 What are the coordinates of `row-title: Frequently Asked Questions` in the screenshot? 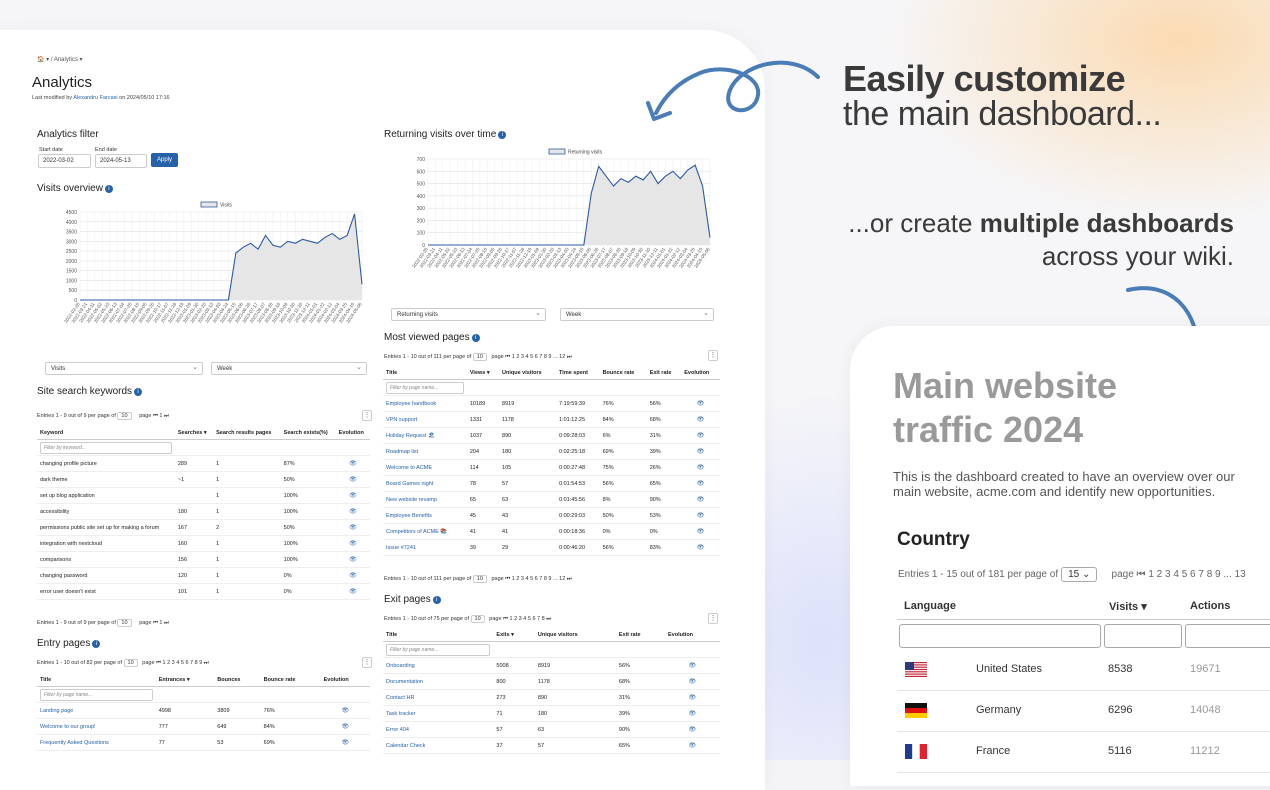 It's located at (96, 742).